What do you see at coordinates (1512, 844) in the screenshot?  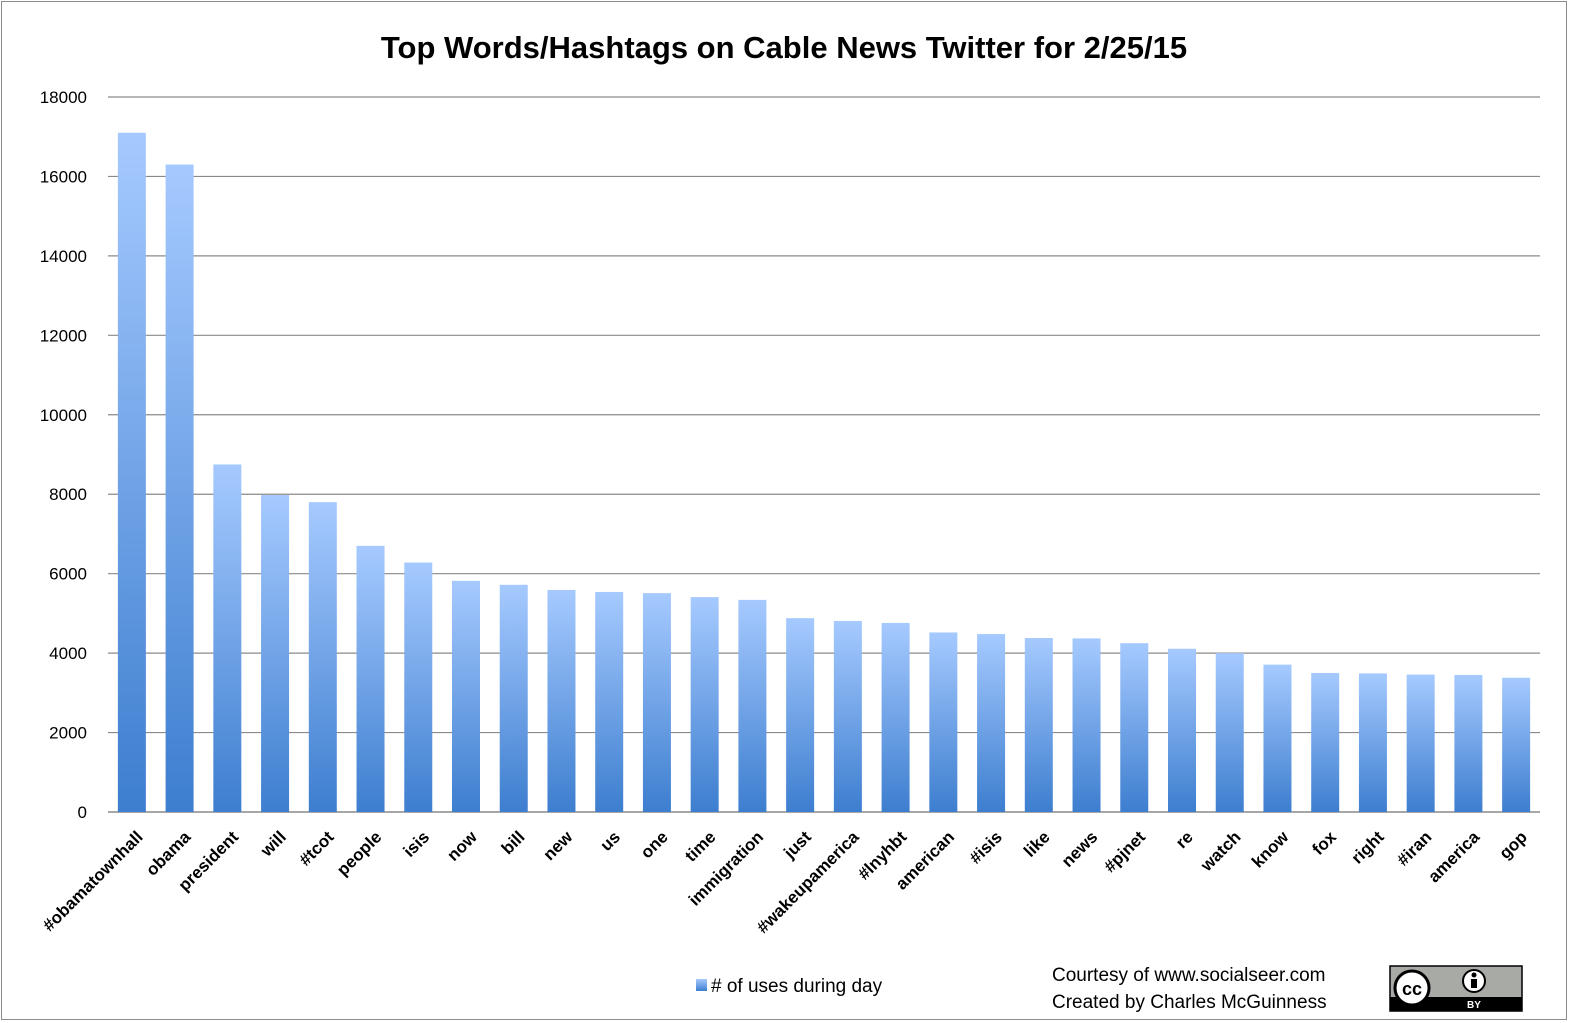 I see `x-category-label: gop` at bounding box center [1512, 844].